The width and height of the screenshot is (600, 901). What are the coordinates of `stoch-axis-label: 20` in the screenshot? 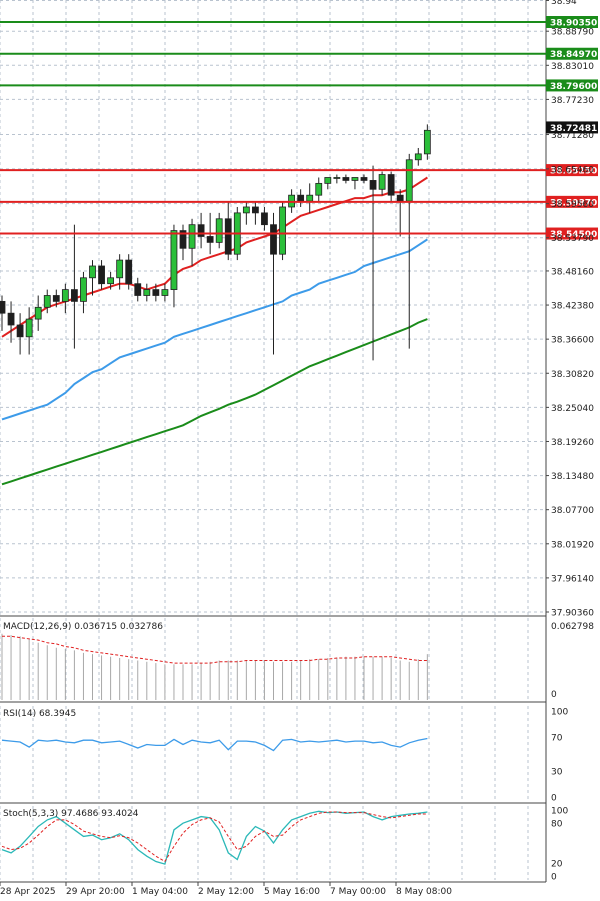 It's located at (557, 864).